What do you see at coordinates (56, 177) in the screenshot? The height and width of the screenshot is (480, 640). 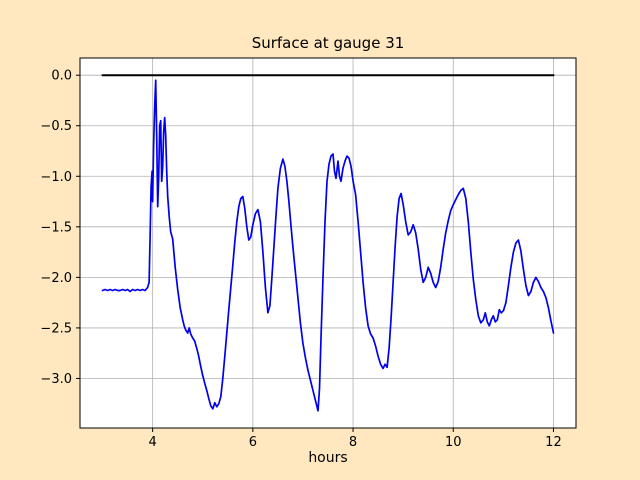 I see `y-tick-label: −1.0` at bounding box center [56, 177].